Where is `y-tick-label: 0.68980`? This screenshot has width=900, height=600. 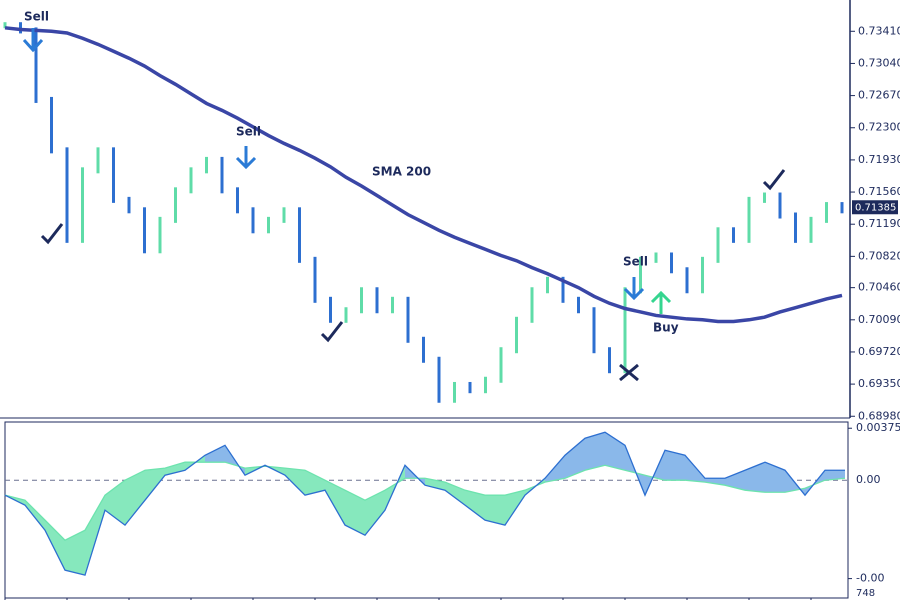 y-tick-label: 0.68980 is located at coordinates (879, 415).